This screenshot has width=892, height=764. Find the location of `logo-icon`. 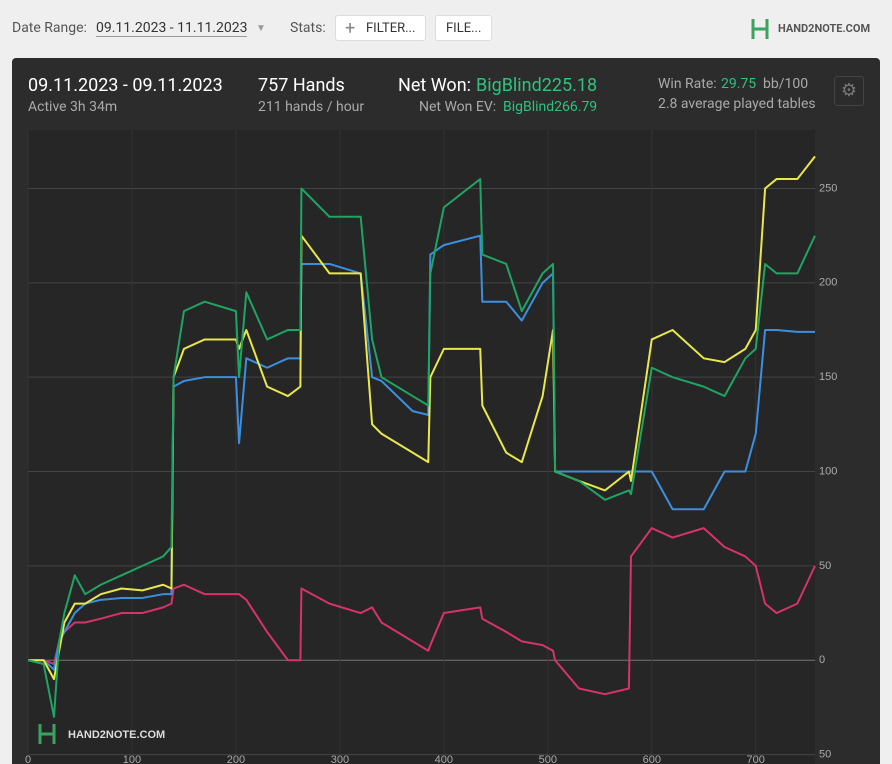

logo-icon is located at coordinates (760, 29).